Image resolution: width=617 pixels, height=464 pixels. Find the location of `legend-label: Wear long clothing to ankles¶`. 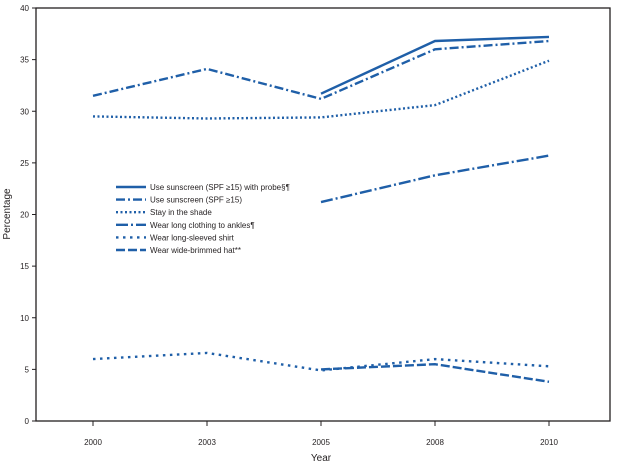

legend-label: Wear long clothing to ankles¶ is located at coordinates (202, 225).